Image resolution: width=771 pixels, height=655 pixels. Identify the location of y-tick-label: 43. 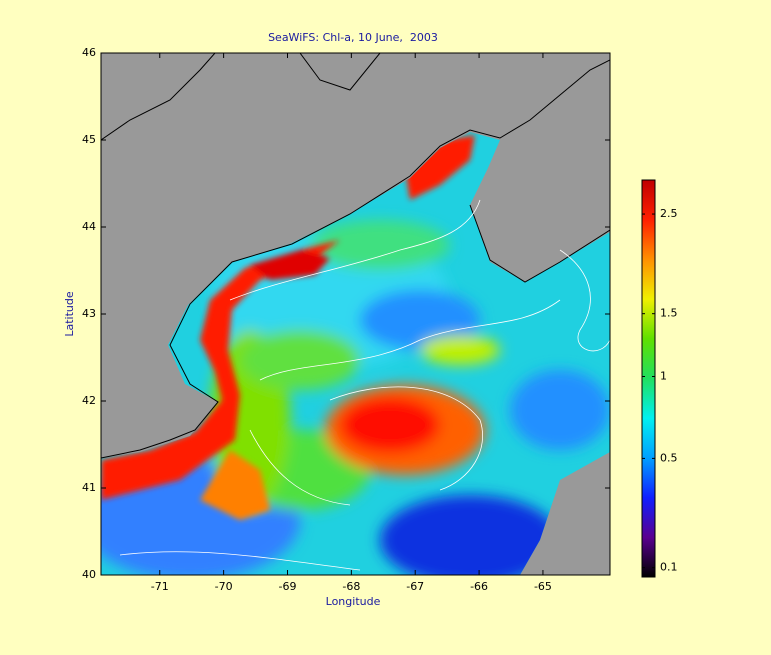
(89, 313).